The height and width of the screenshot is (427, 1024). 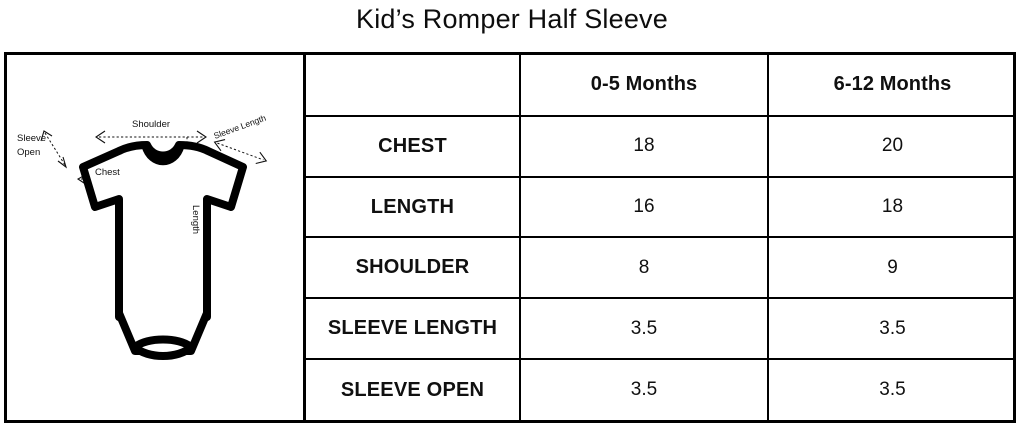 What do you see at coordinates (644, 207) in the screenshot?
I see `cell-length-0-5: 16` at bounding box center [644, 207].